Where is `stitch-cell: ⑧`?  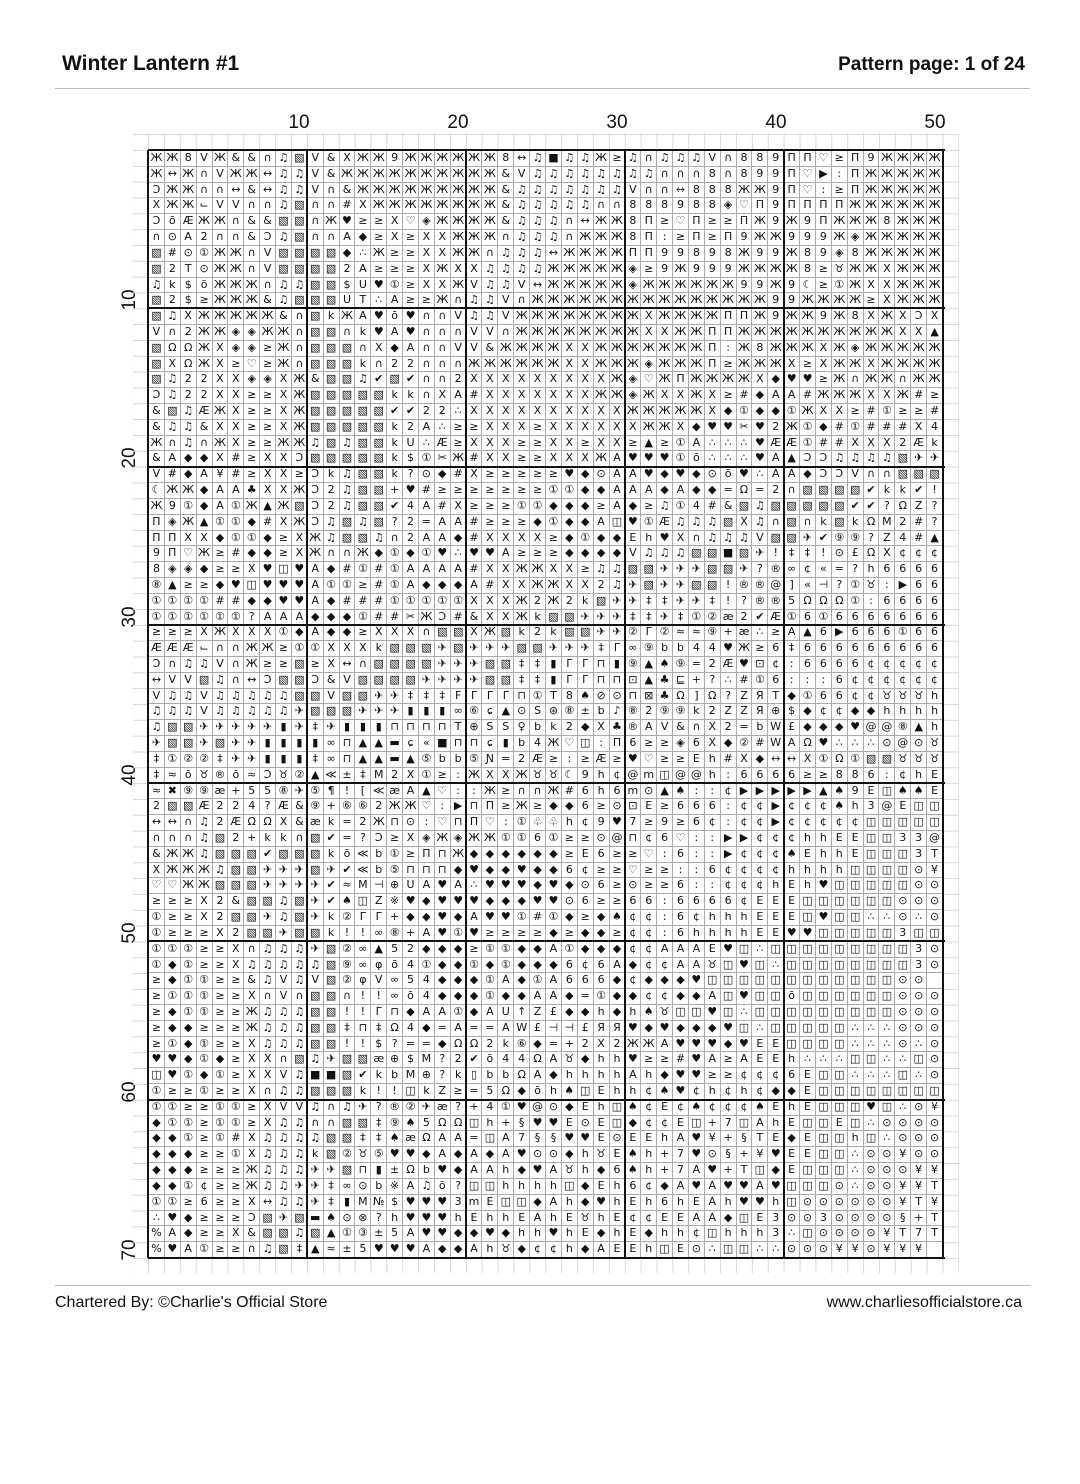 stitch-cell: ⑧ is located at coordinates (633, 712).